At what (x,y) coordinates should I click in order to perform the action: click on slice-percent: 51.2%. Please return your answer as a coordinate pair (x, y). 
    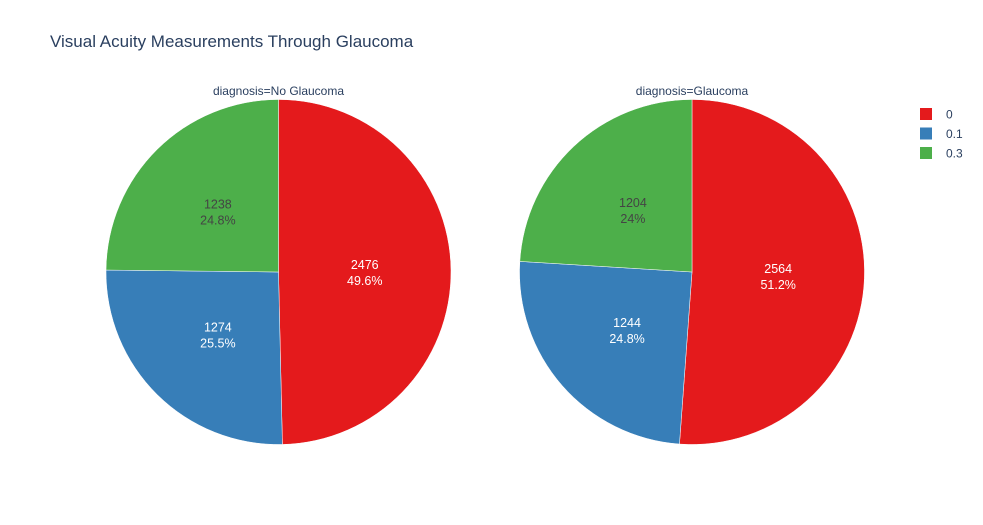
    Looking at the image, I should click on (777, 285).